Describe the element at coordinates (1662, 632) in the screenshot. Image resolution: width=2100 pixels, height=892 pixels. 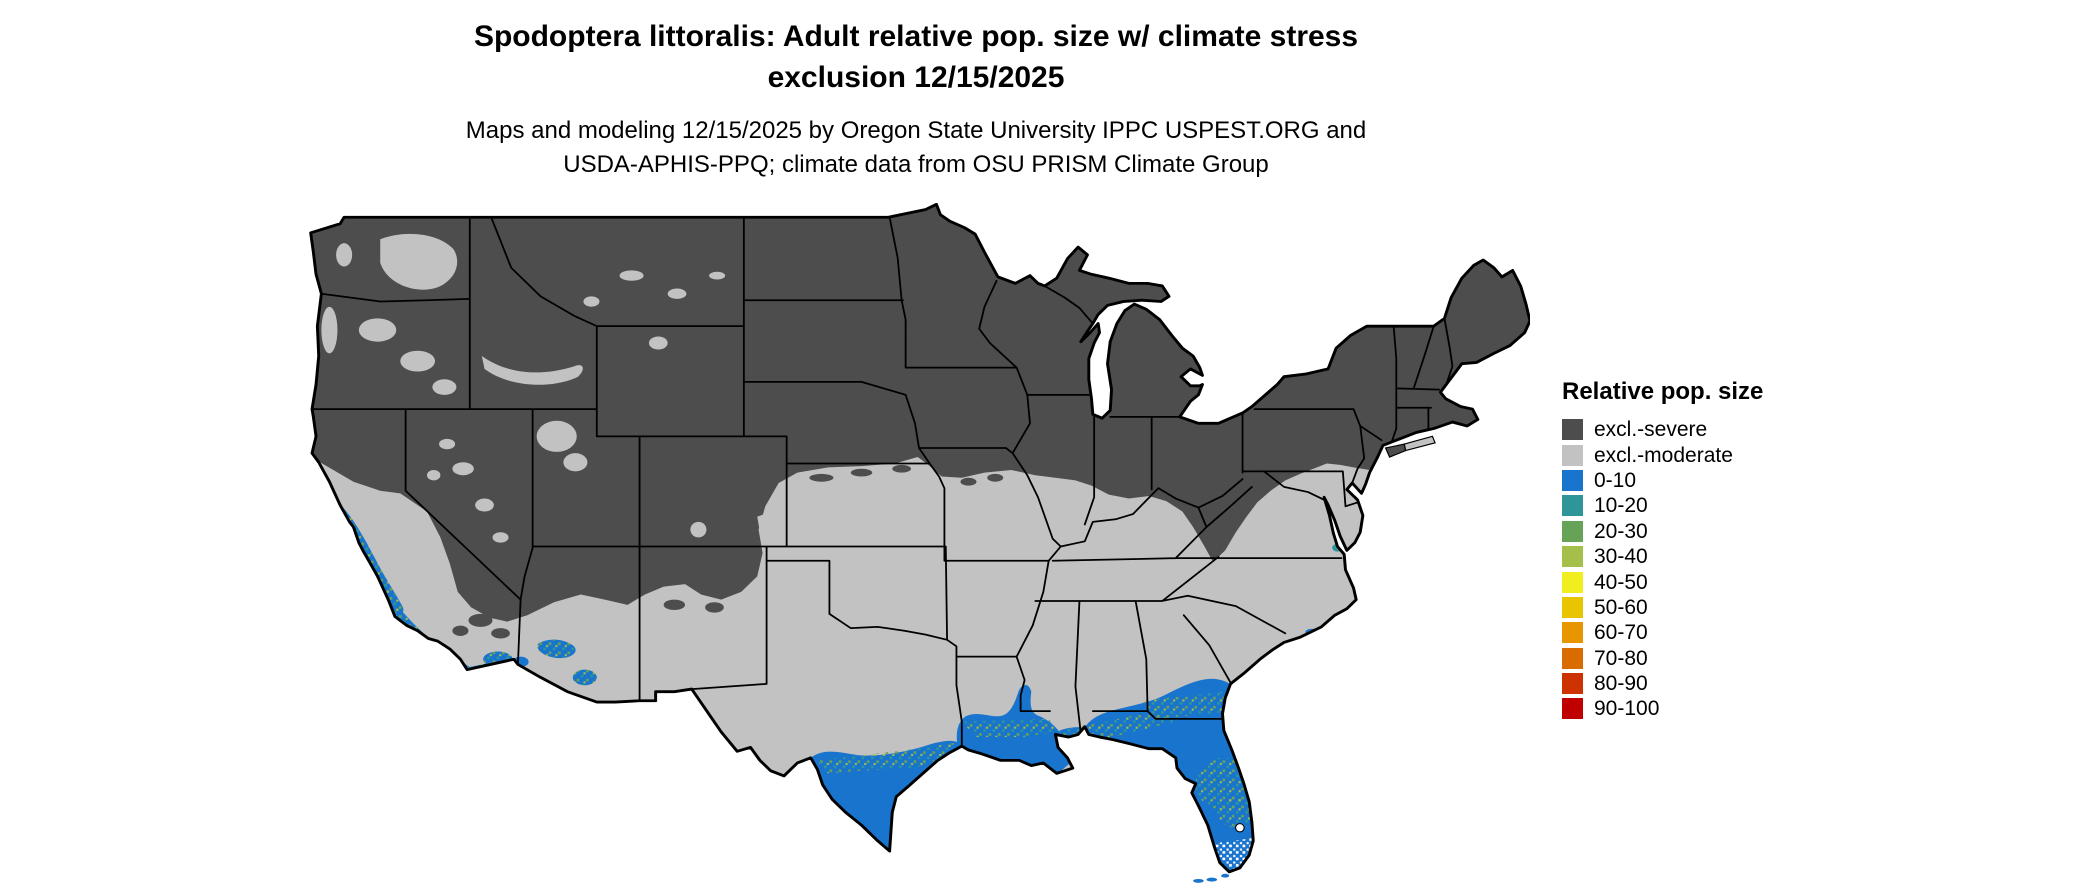
I see `legend-entry: 60-70` at that location.